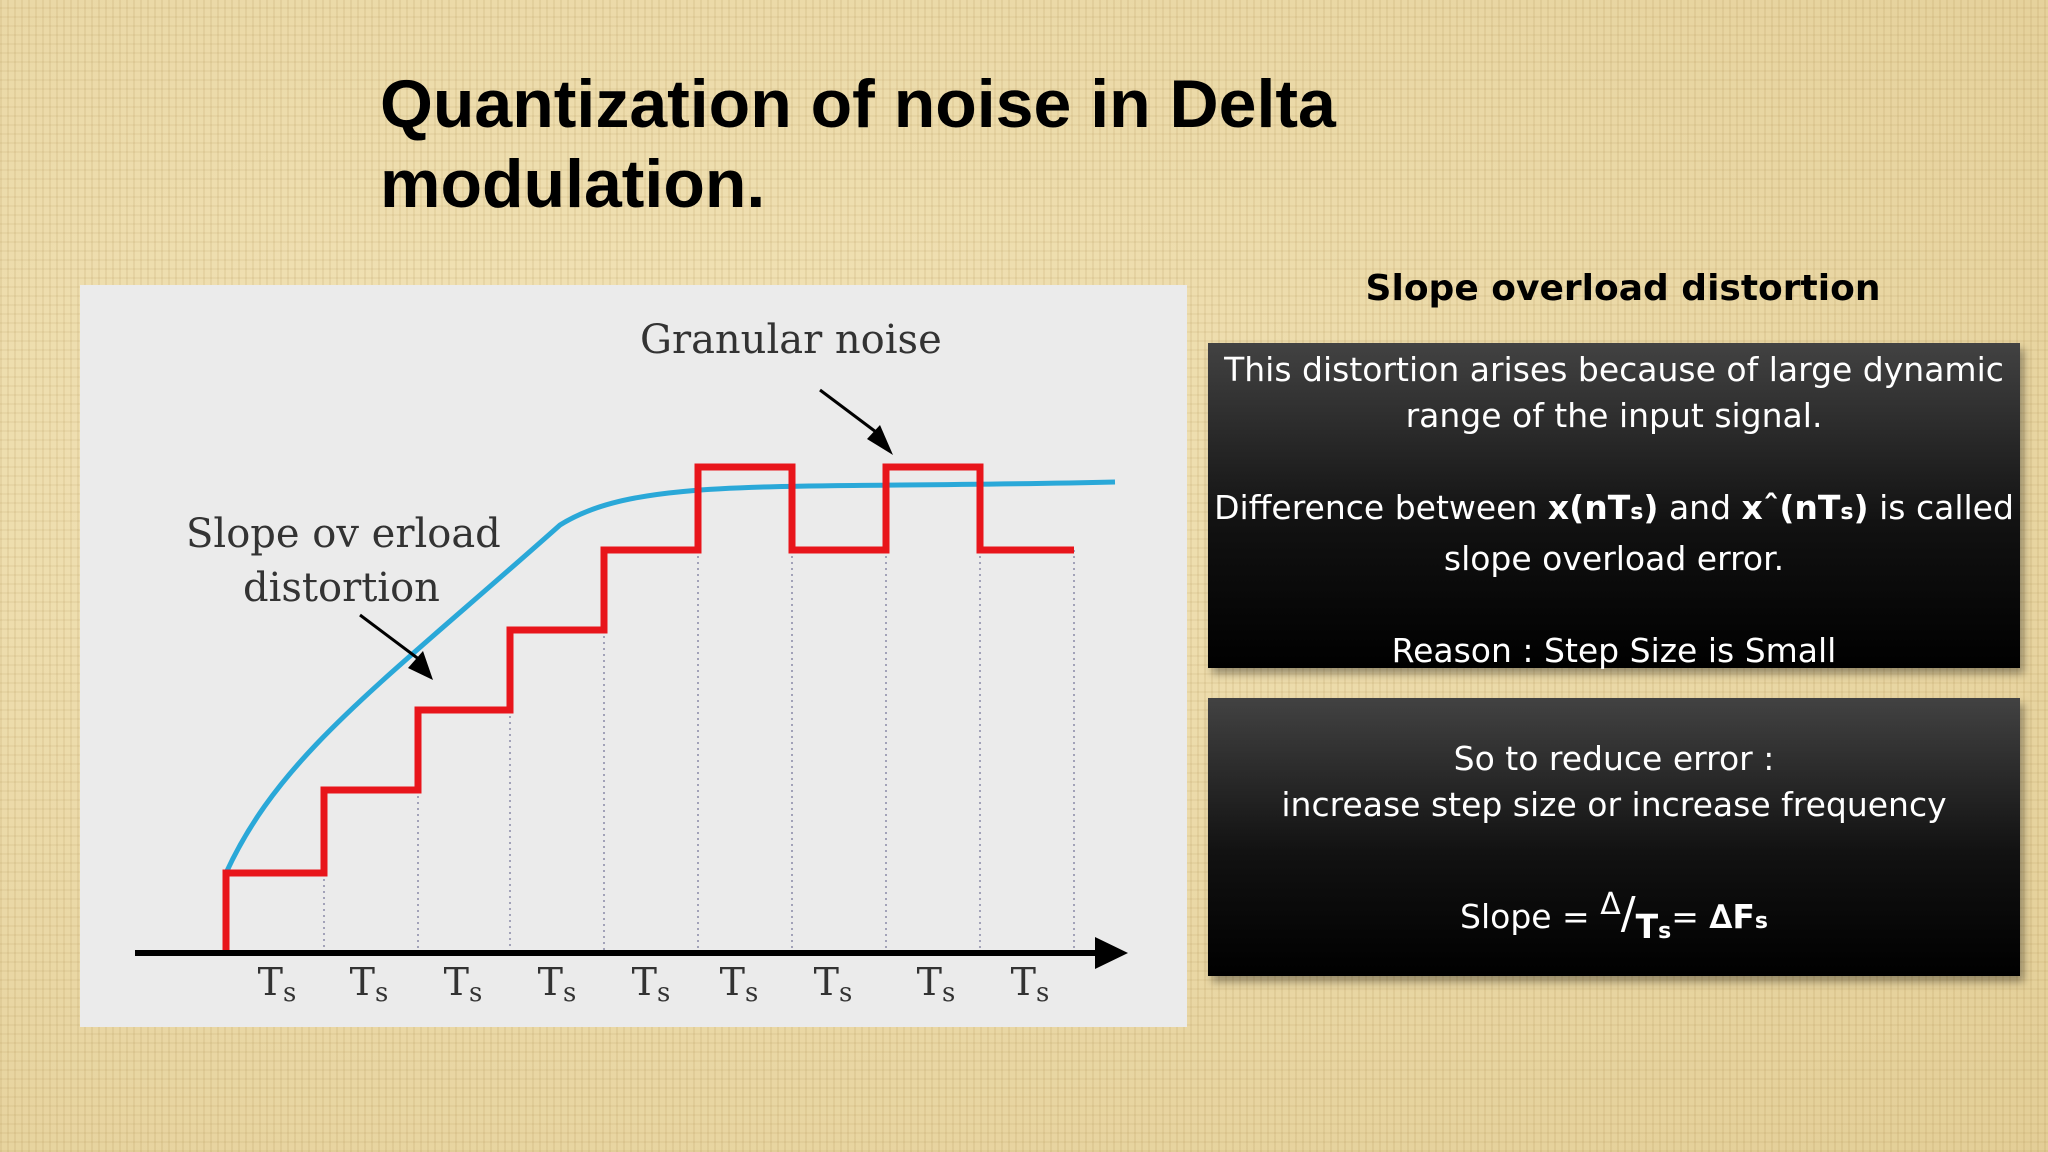 The image size is (2048, 1152). I want to click on slope-overload-arrow, so click(396, 646).